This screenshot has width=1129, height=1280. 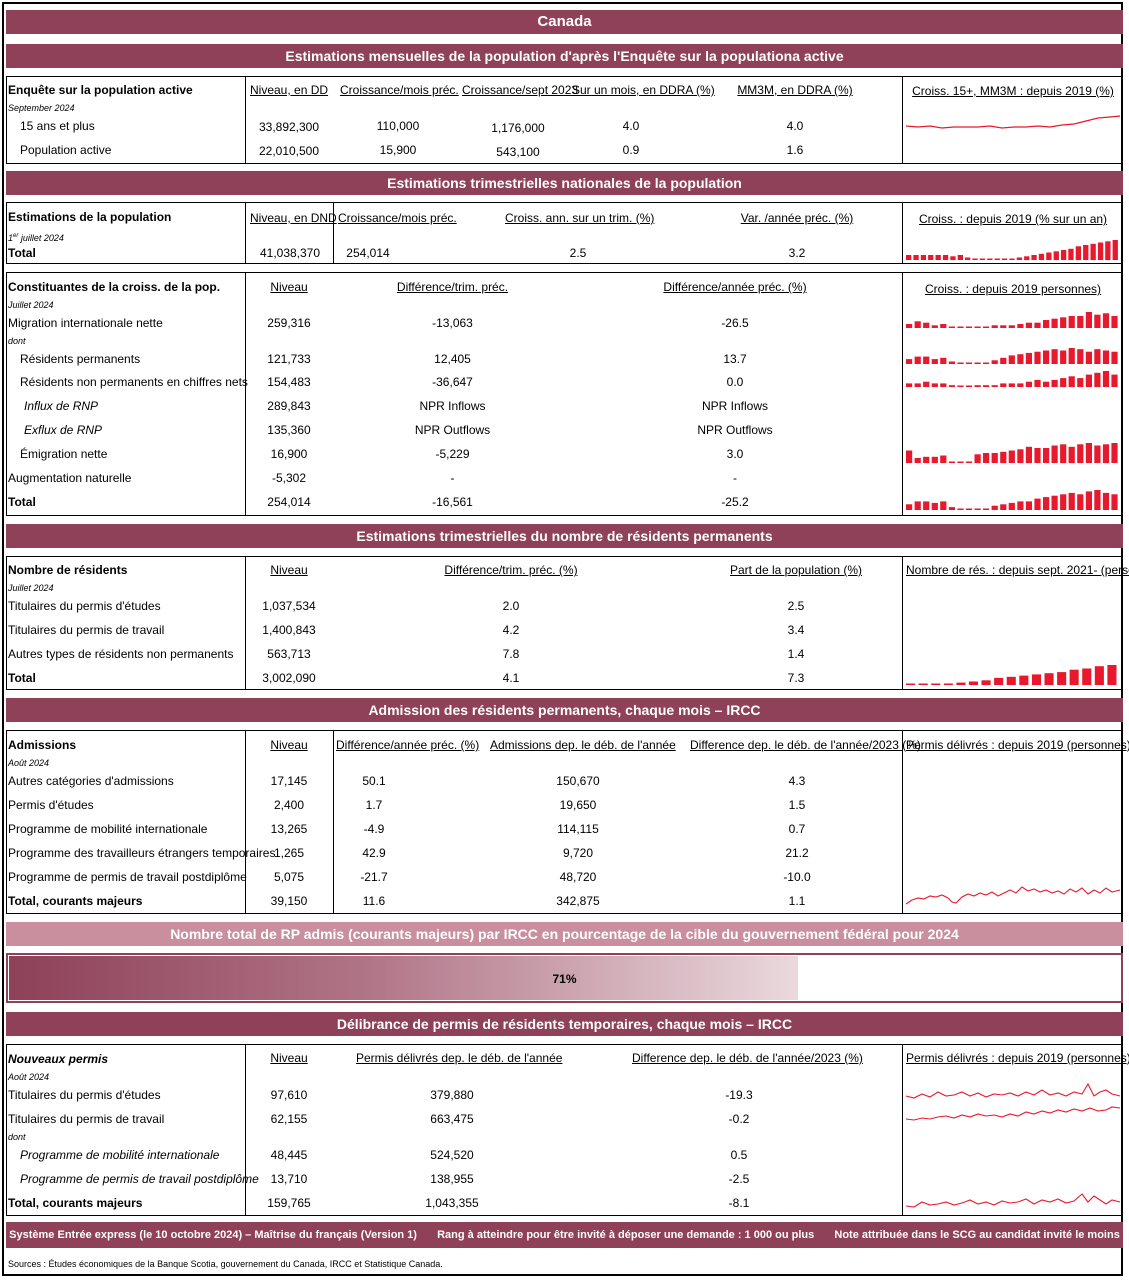 I want to click on comp-header-1: Niveau, so click(x=289, y=287).